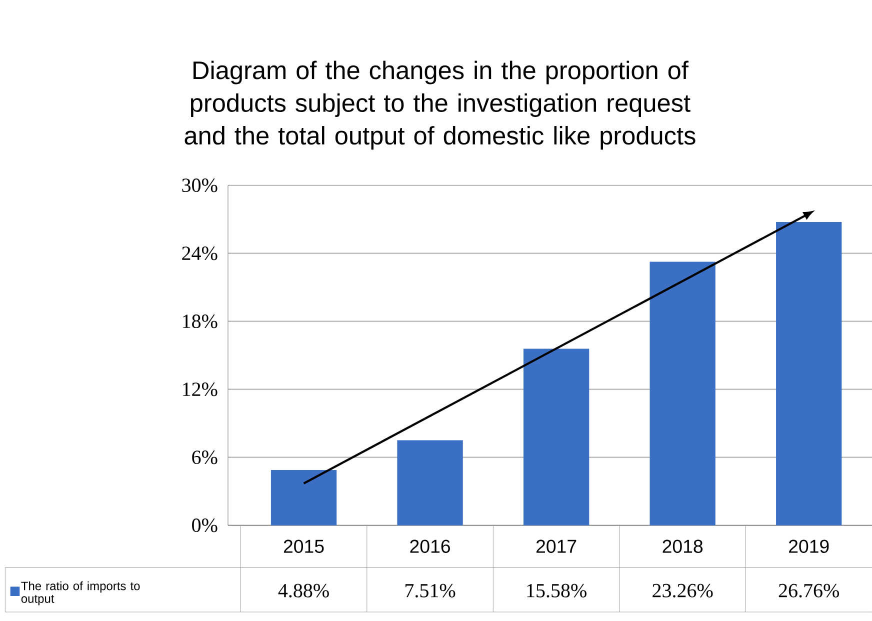 Image resolution: width=872 pixels, height=621 pixels. What do you see at coordinates (556, 591) in the screenshot?
I see `data-label: 15.58%` at bounding box center [556, 591].